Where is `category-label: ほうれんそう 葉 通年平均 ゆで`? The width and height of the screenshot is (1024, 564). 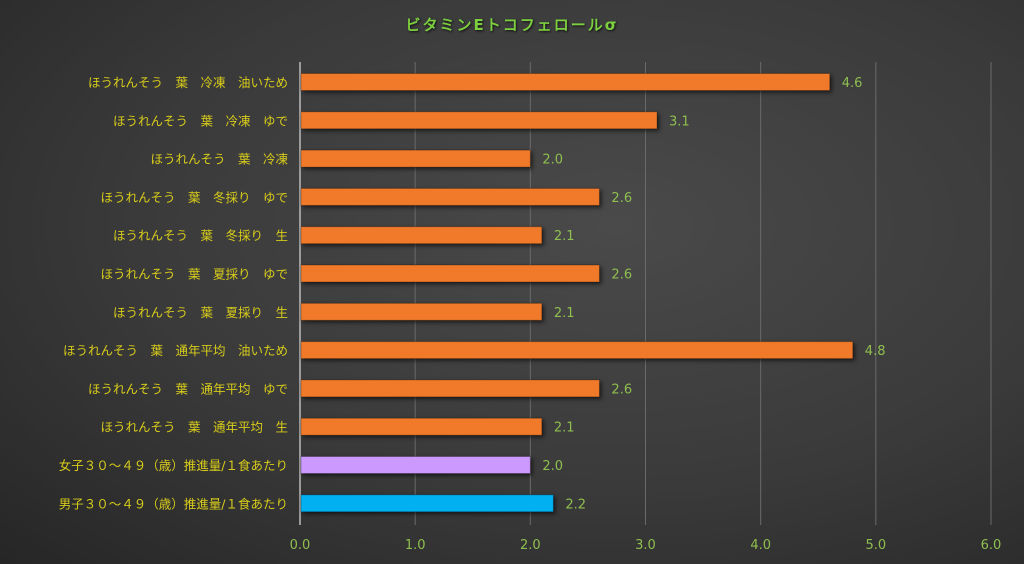 category-label: ほうれんそう 葉 通年平均 ゆで is located at coordinates (188, 388).